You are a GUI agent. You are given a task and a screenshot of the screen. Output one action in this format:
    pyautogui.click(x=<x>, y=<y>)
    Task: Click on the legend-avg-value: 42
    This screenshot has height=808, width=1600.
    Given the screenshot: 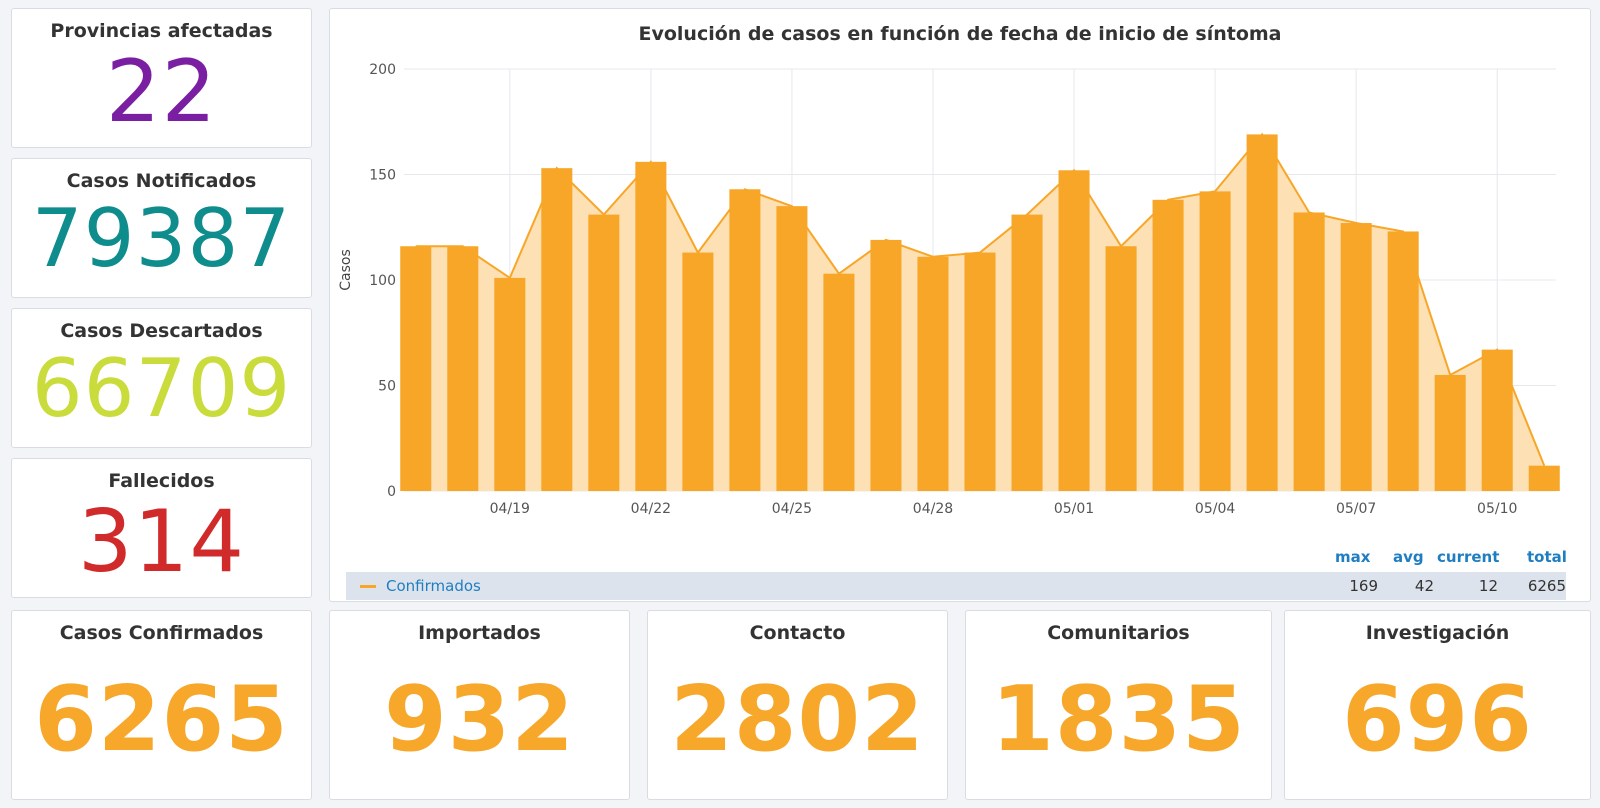 What is the action you would take?
    pyautogui.click(x=1424, y=586)
    